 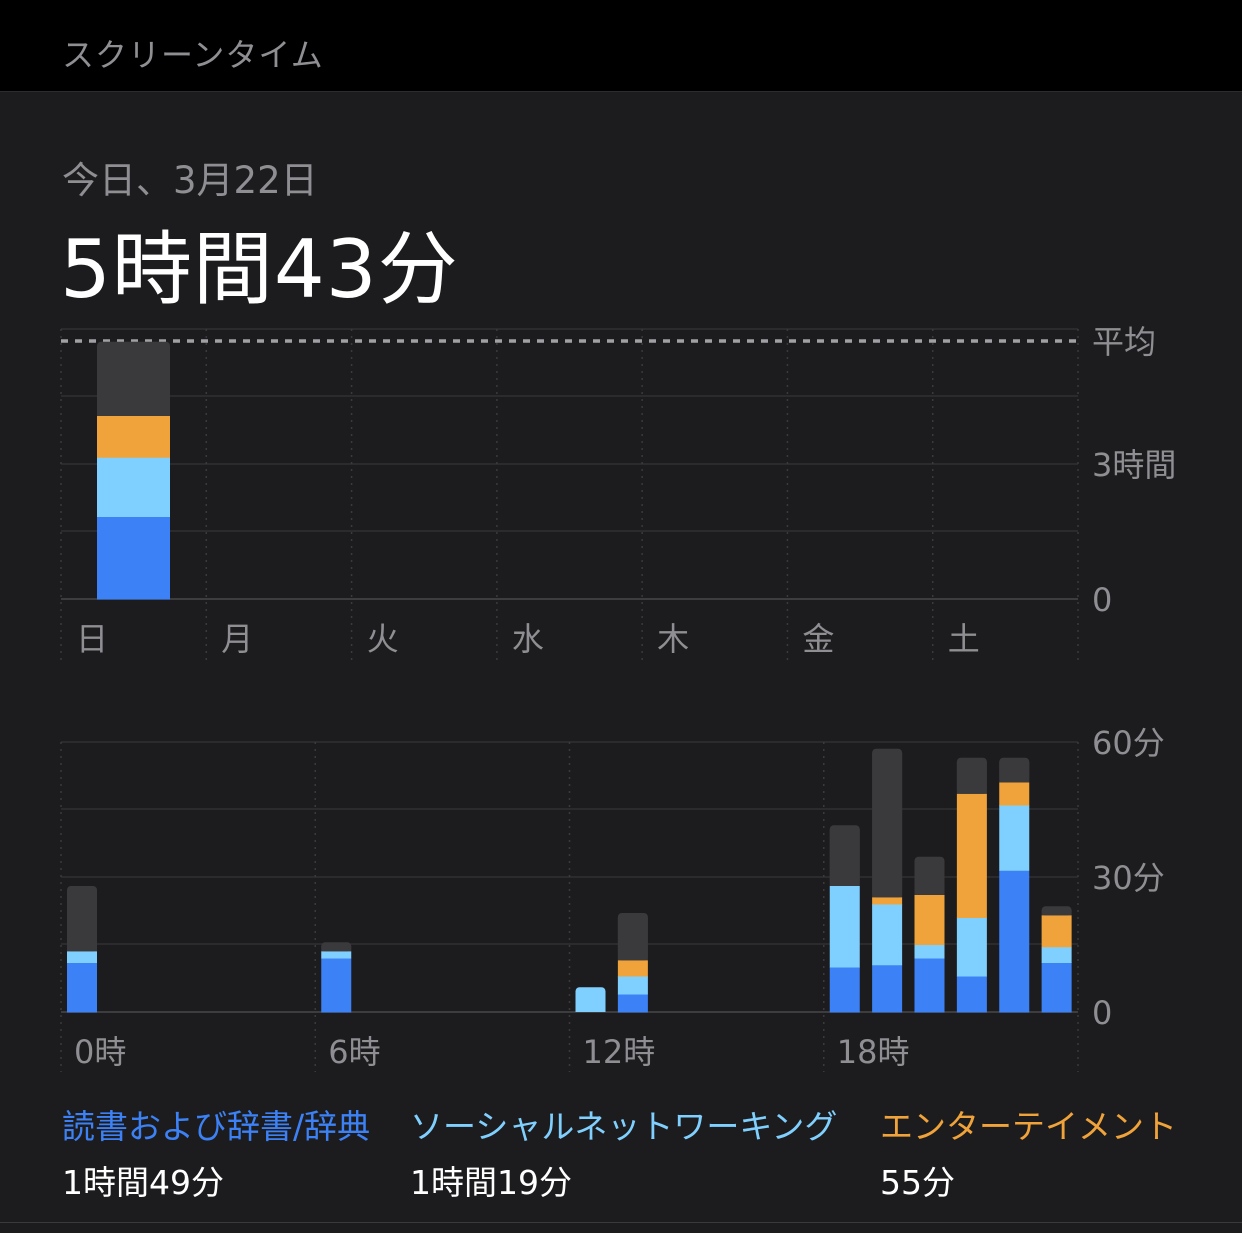 What do you see at coordinates (1102, 1013) in the screenshot?
I see `hour-y-tick-0: 0` at bounding box center [1102, 1013].